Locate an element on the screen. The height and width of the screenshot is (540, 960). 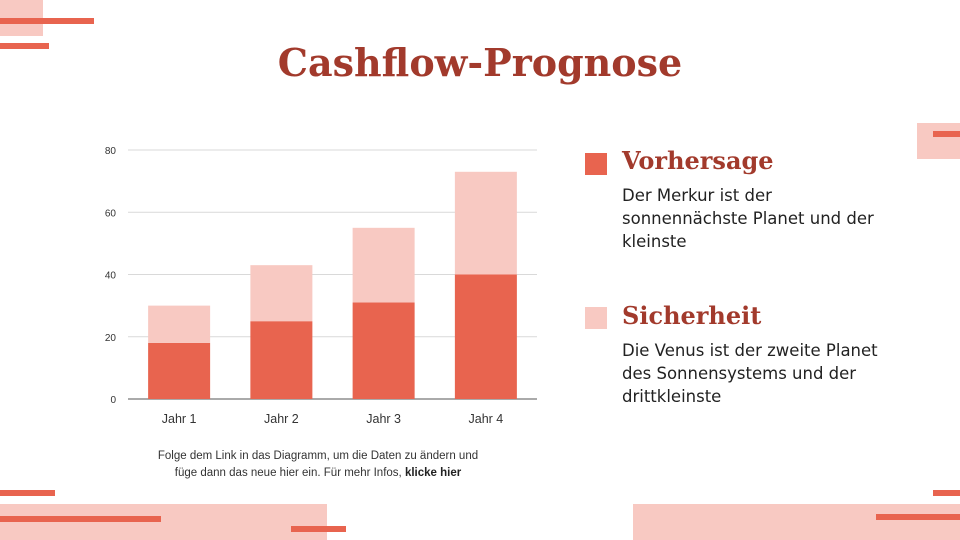
y-tick-label: 40 is located at coordinates (111, 276).